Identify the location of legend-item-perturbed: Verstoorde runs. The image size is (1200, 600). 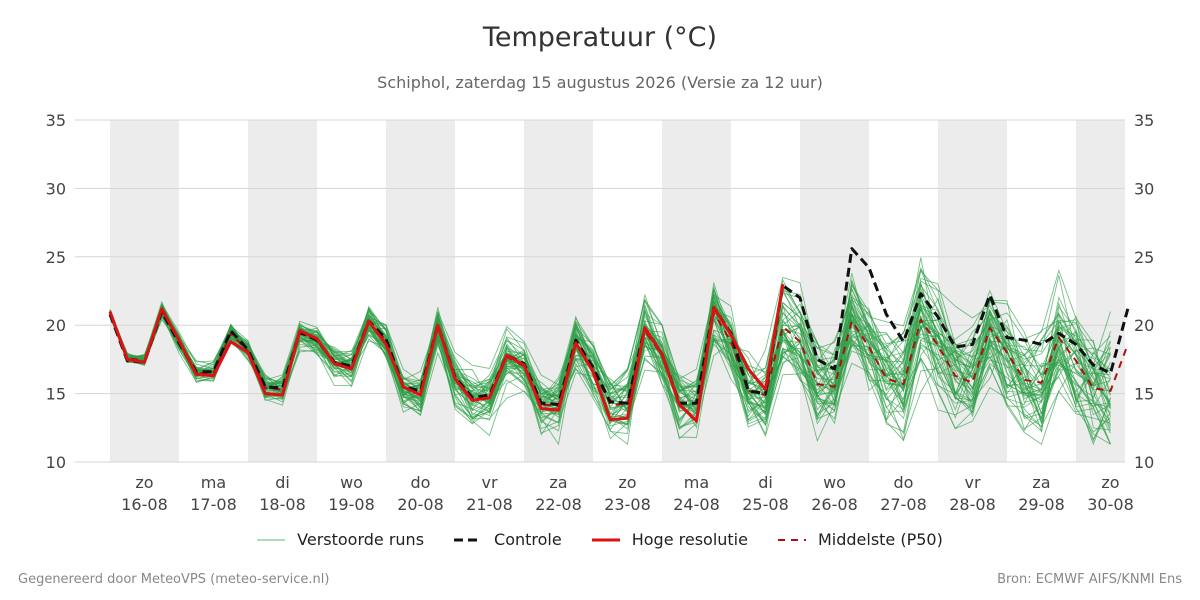
(340, 539).